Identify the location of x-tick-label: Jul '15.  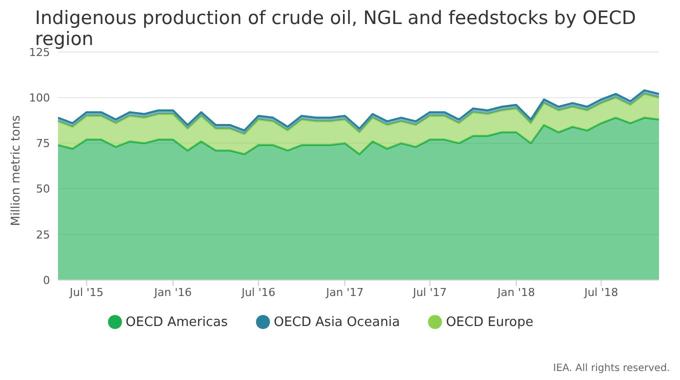
(86, 292).